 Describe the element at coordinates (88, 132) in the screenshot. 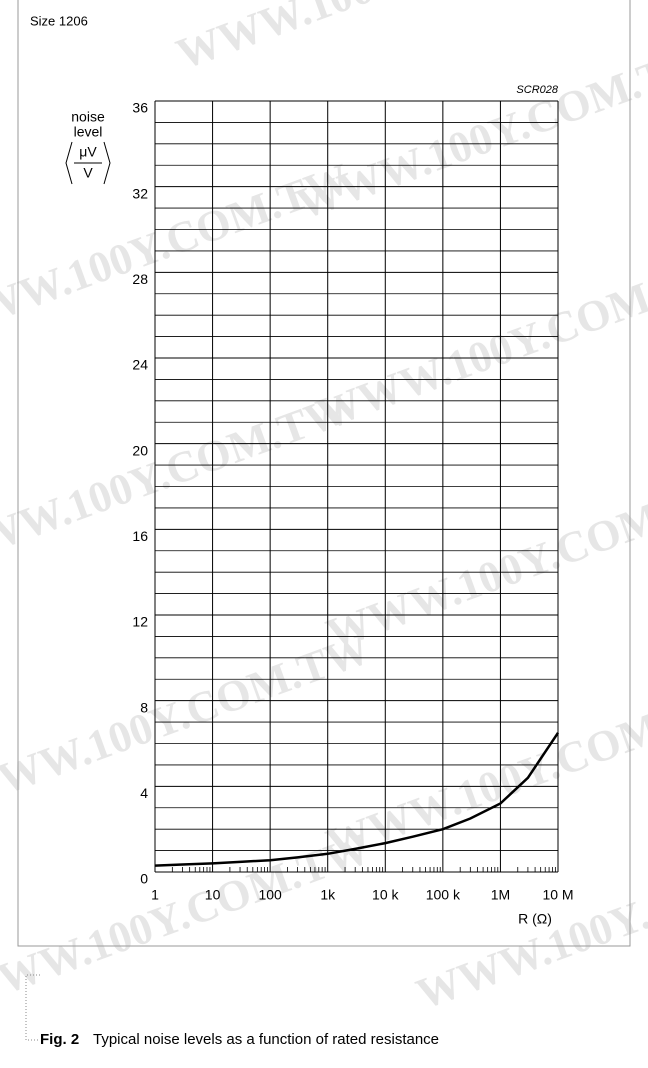

I see `y-label: level` at that location.